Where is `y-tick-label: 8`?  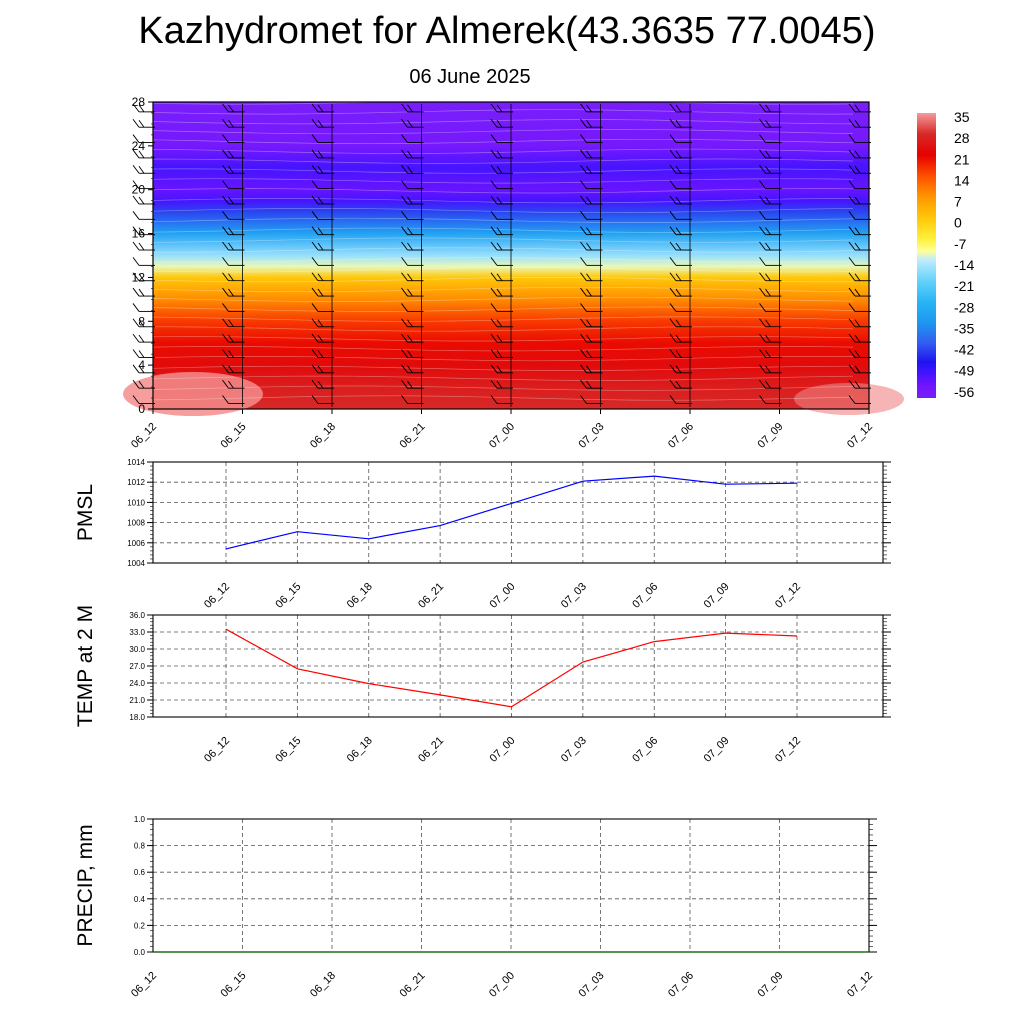 y-tick-label: 8 is located at coordinates (141, 321).